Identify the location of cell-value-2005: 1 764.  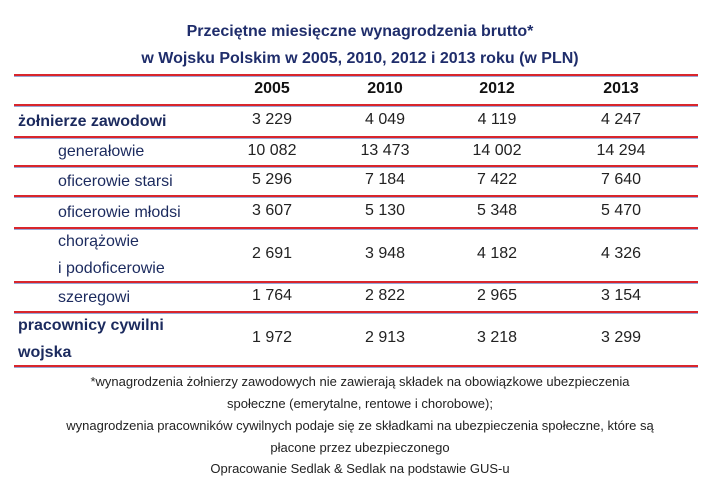
(272, 295).